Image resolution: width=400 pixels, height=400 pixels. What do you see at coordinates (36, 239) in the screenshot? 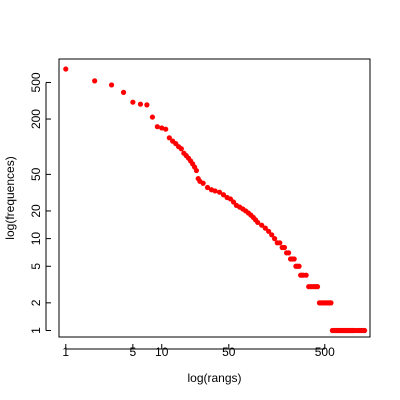
I see `y-tick-label: 10` at bounding box center [36, 239].